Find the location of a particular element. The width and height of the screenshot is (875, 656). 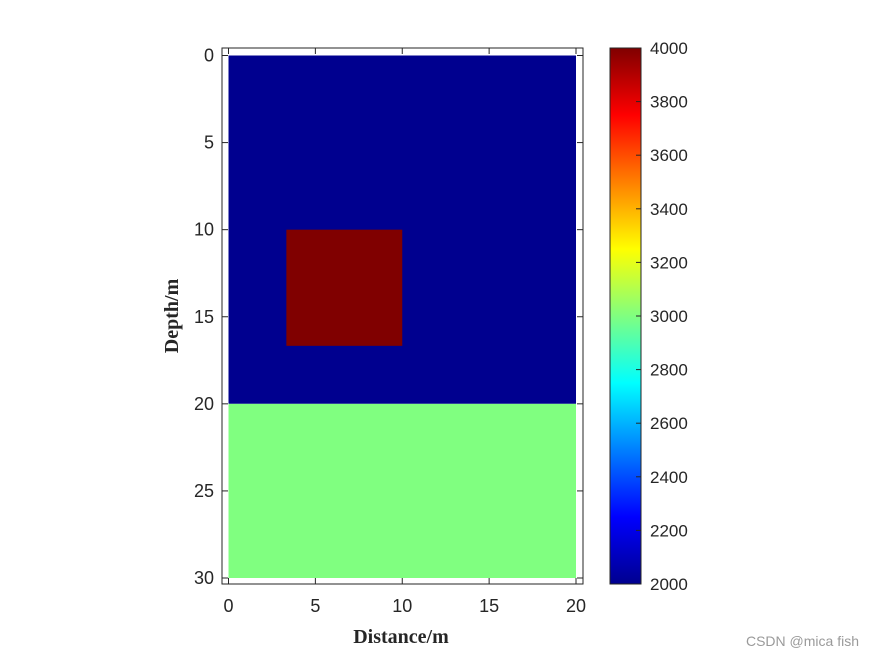

y-tick-label: 5 is located at coordinates (209, 143).